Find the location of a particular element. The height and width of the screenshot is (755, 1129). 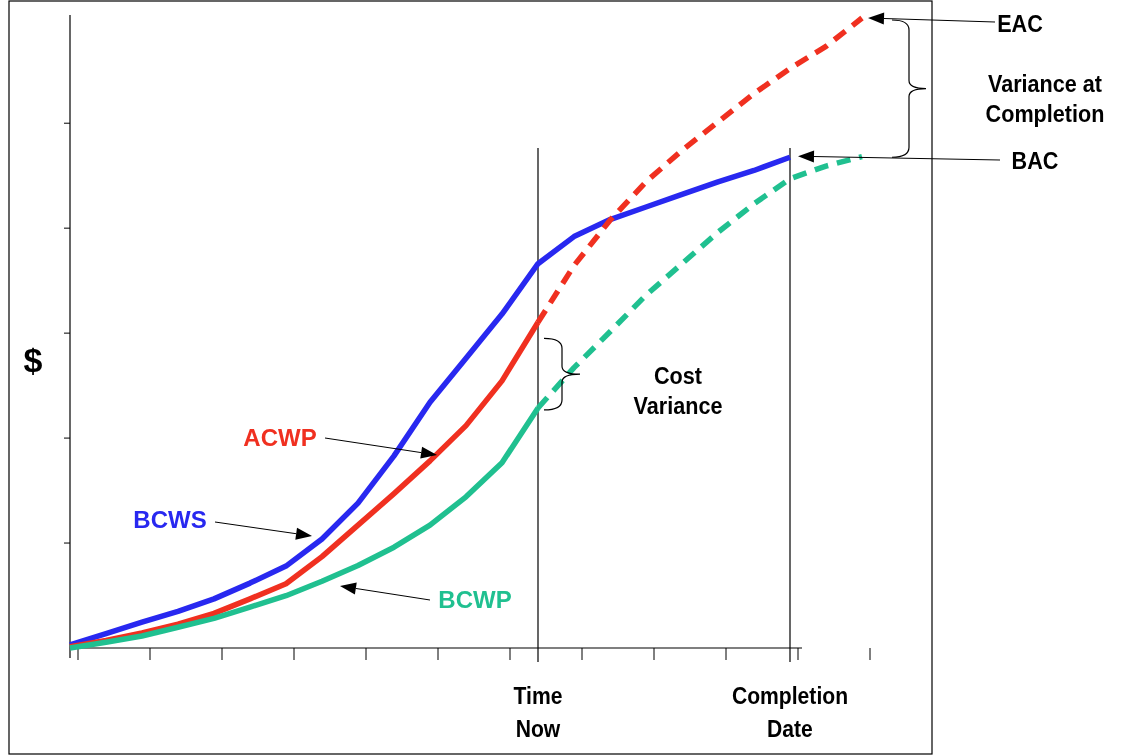

text: BCWS is located at coordinates (170, 519).